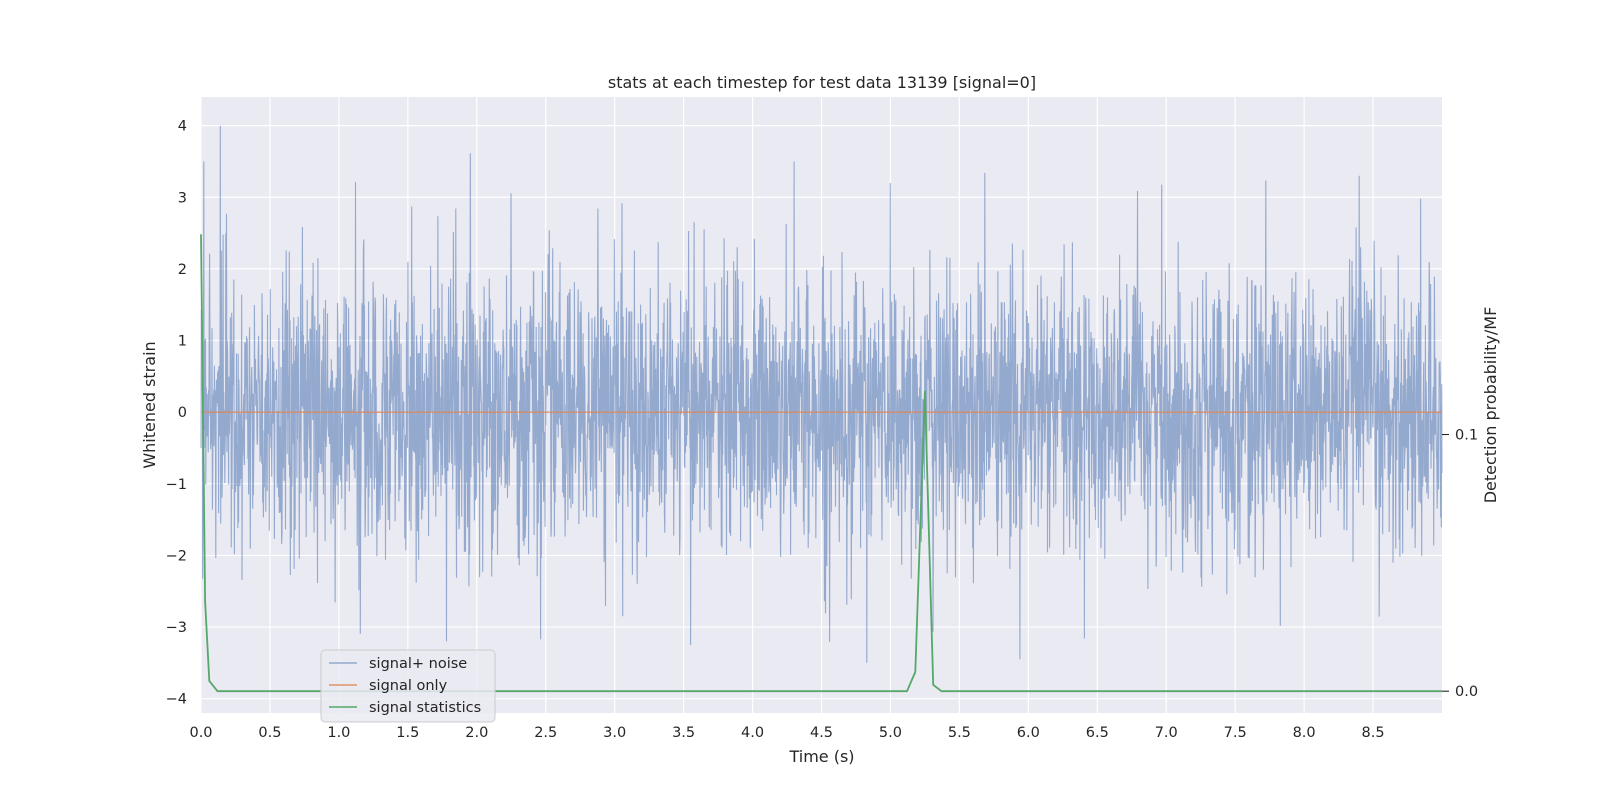 The height and width of the screenshot is (800, 1600). I want to click on x-tick-label: 3.5, so click(683, 733).